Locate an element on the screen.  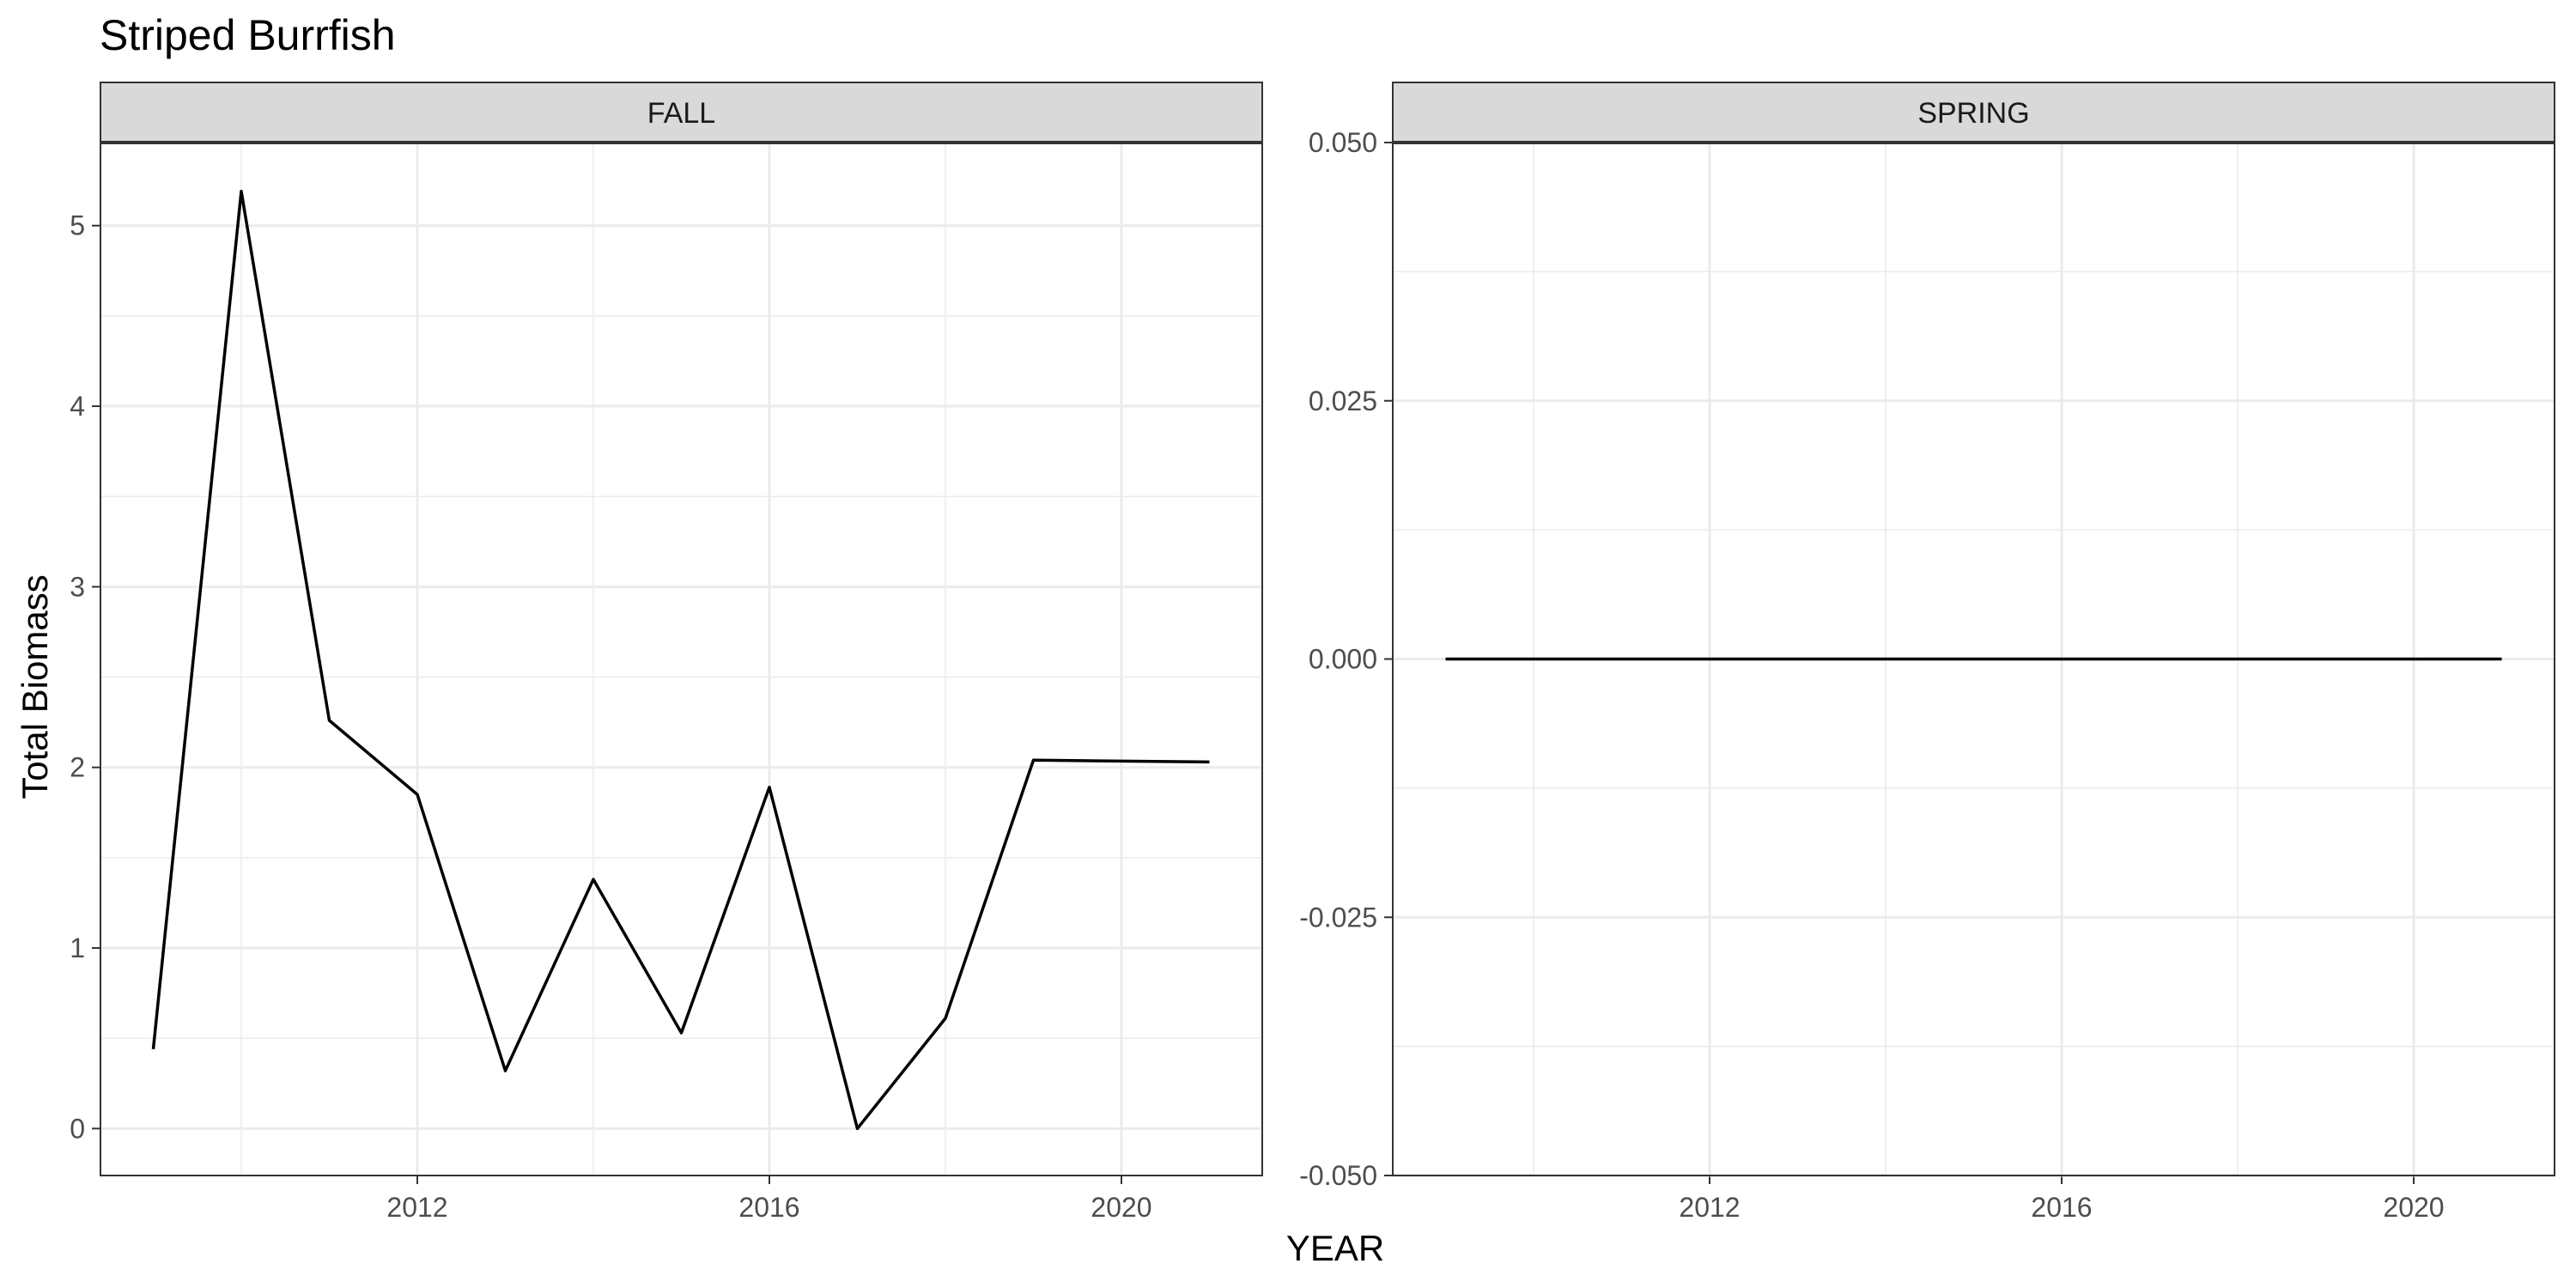
y-tick-label: 0 is located at coordinates (77, 1129).